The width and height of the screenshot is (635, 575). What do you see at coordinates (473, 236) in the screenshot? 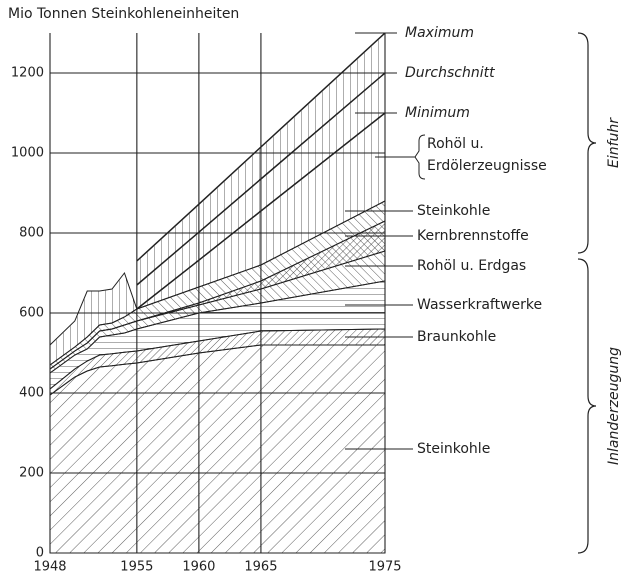
I see `series-label: Kernbrennstoffe` at bounding box center [473, 236].